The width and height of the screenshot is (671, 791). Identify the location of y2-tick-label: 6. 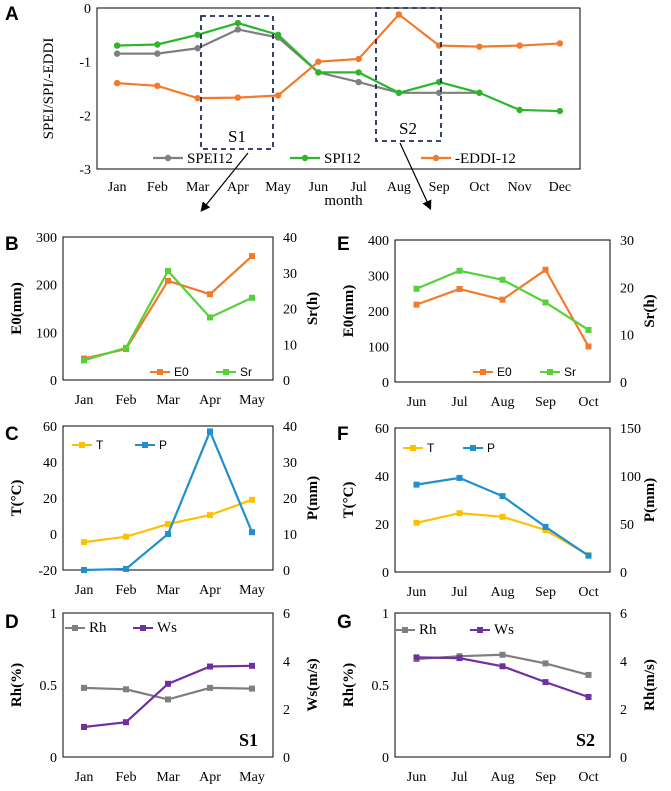
(286, 614).